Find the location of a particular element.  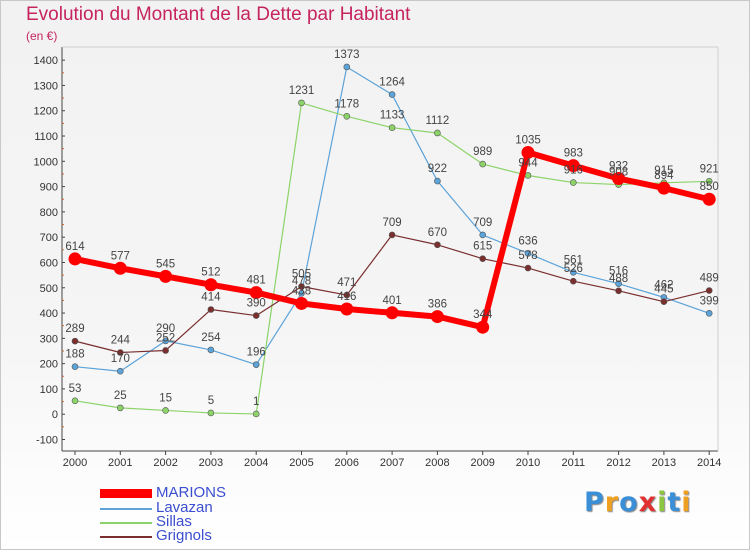

x-tick-label: 2002 is located at coordinates (165, 463).